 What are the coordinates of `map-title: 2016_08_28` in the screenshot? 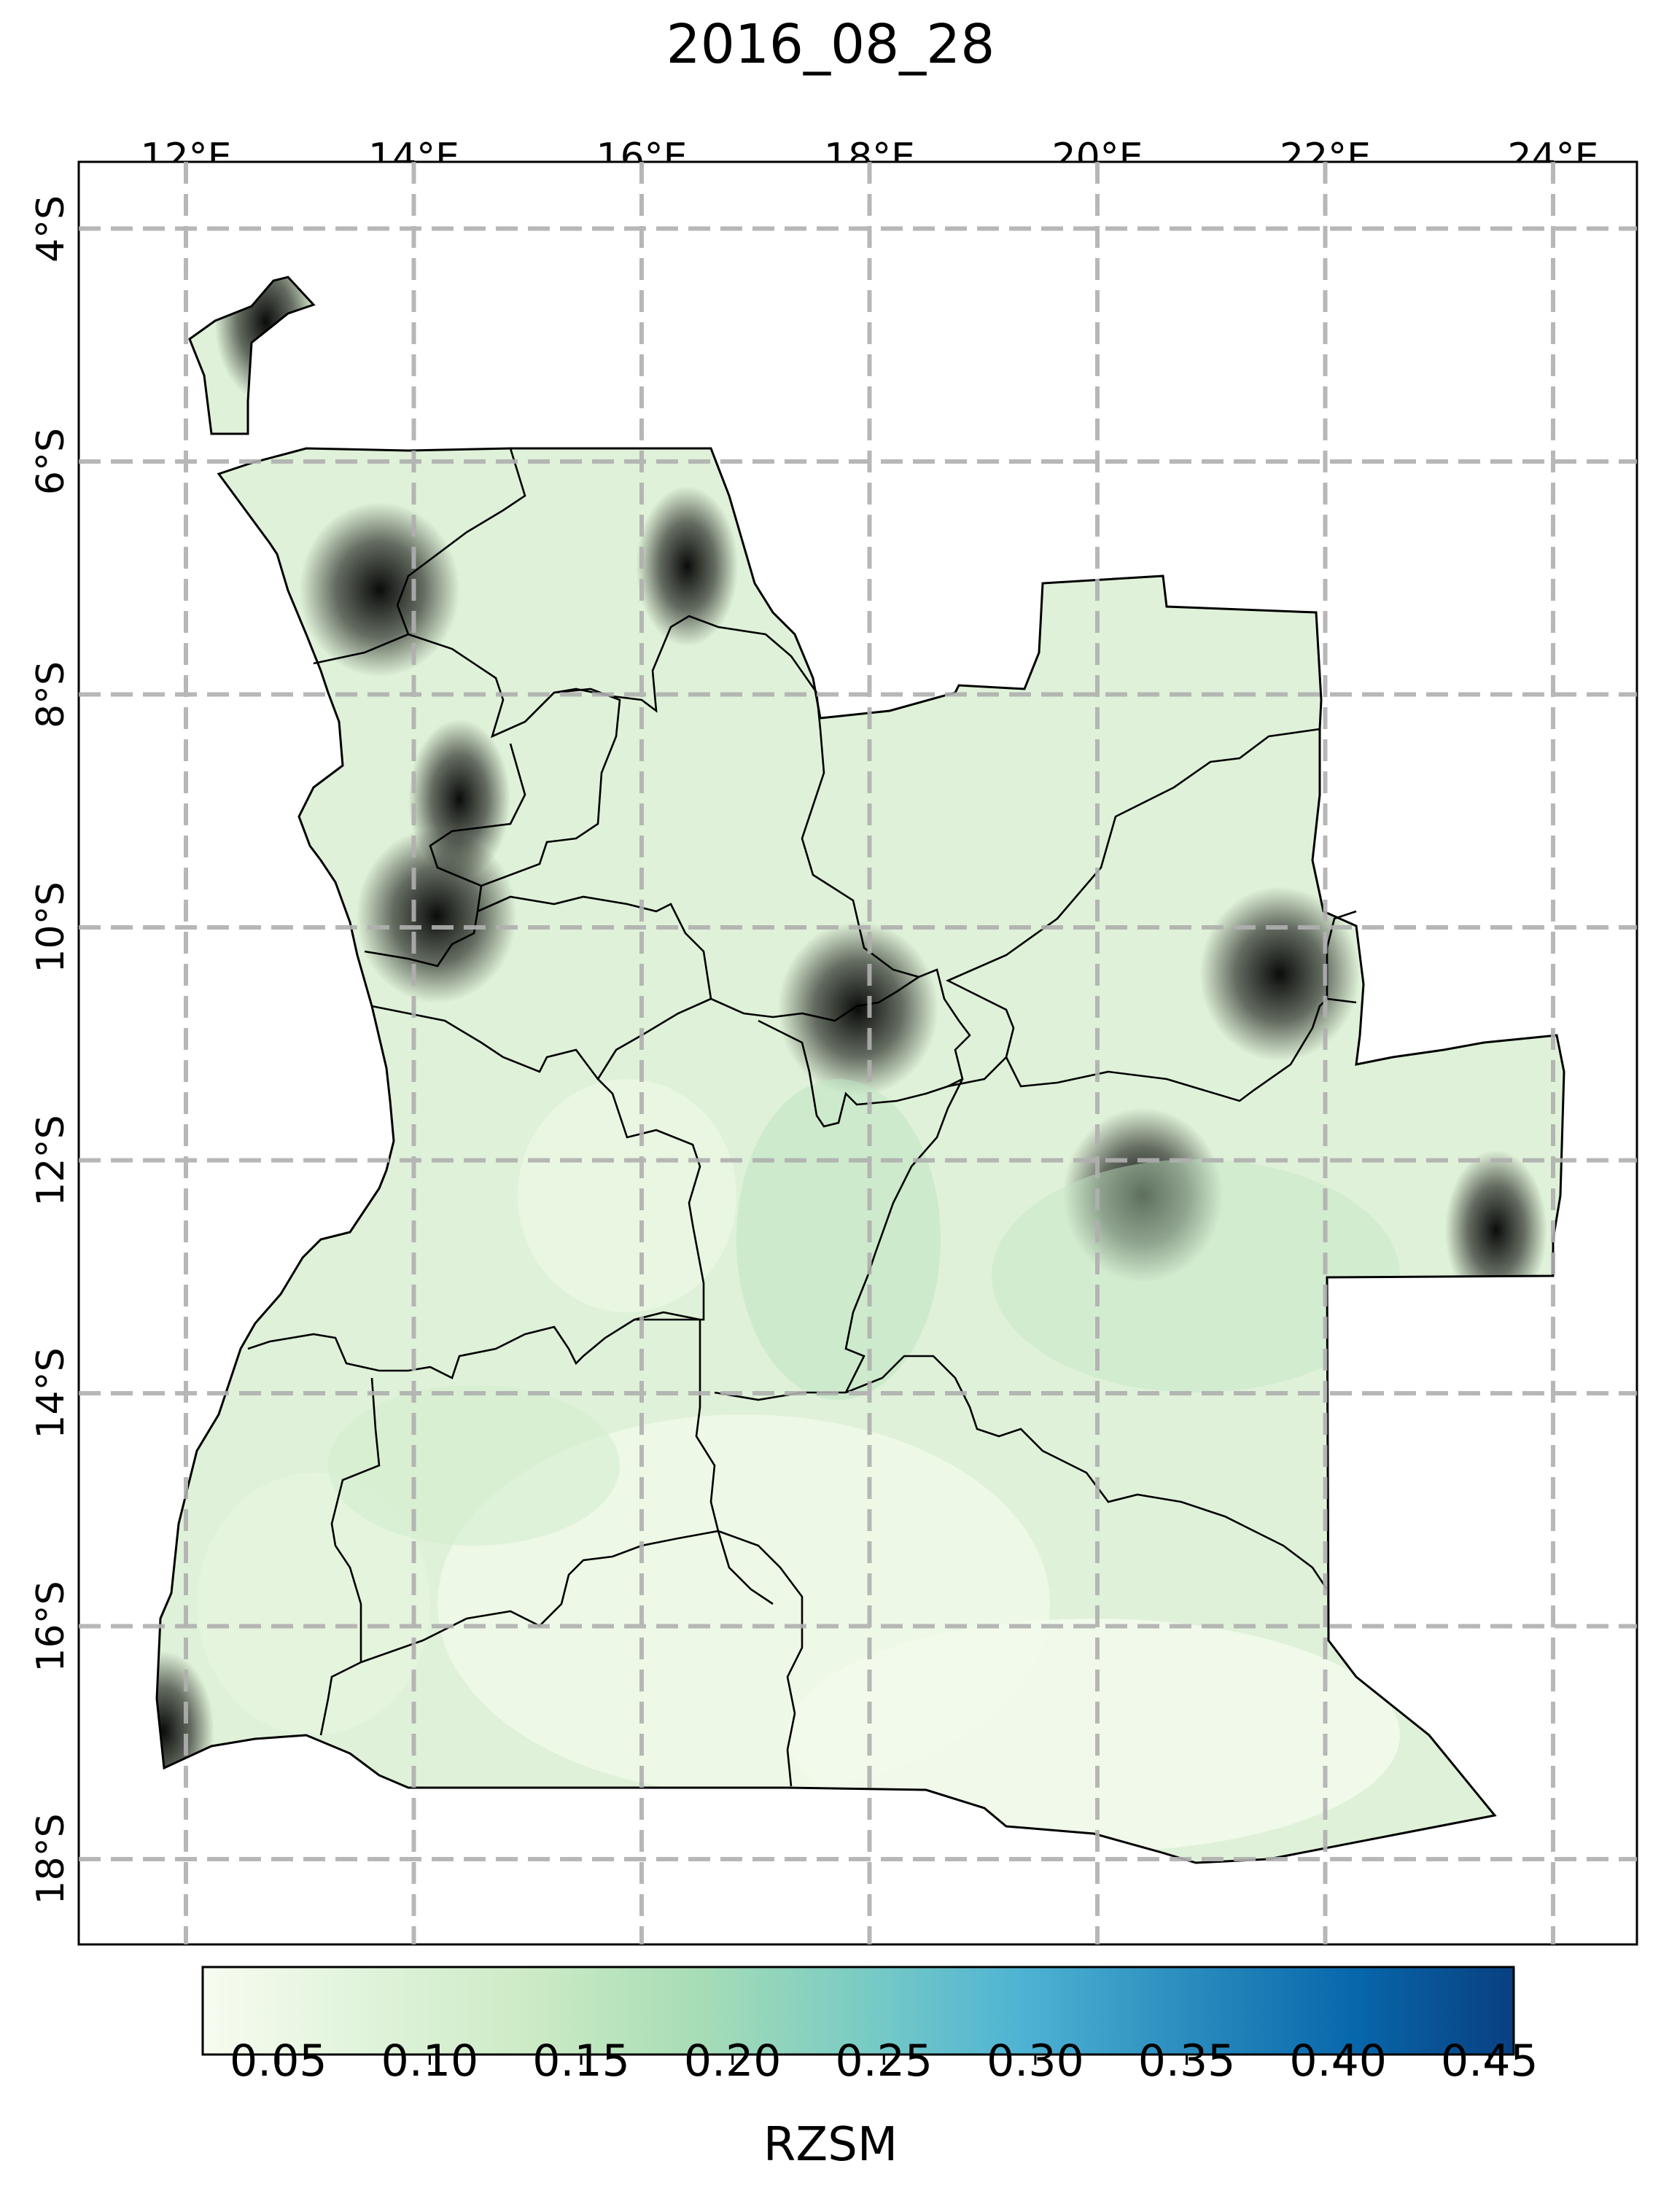 It's located at (830, 44).